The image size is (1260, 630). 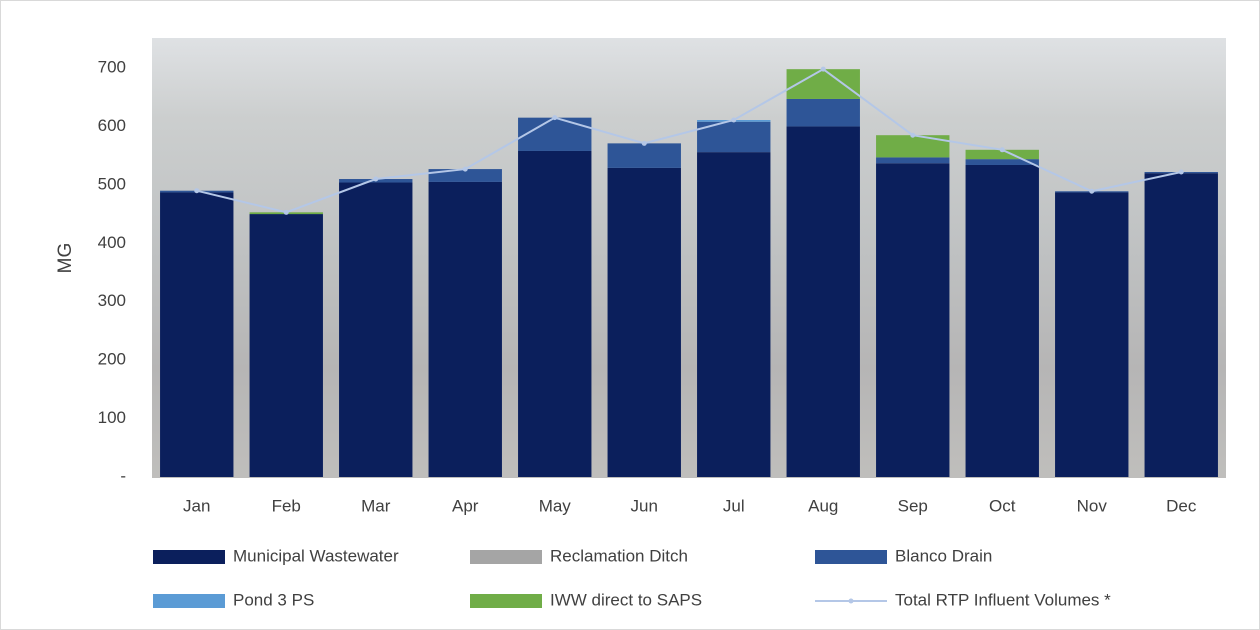 I want to click on legend-label: Blanco Drain, so click(x=943, y=555).